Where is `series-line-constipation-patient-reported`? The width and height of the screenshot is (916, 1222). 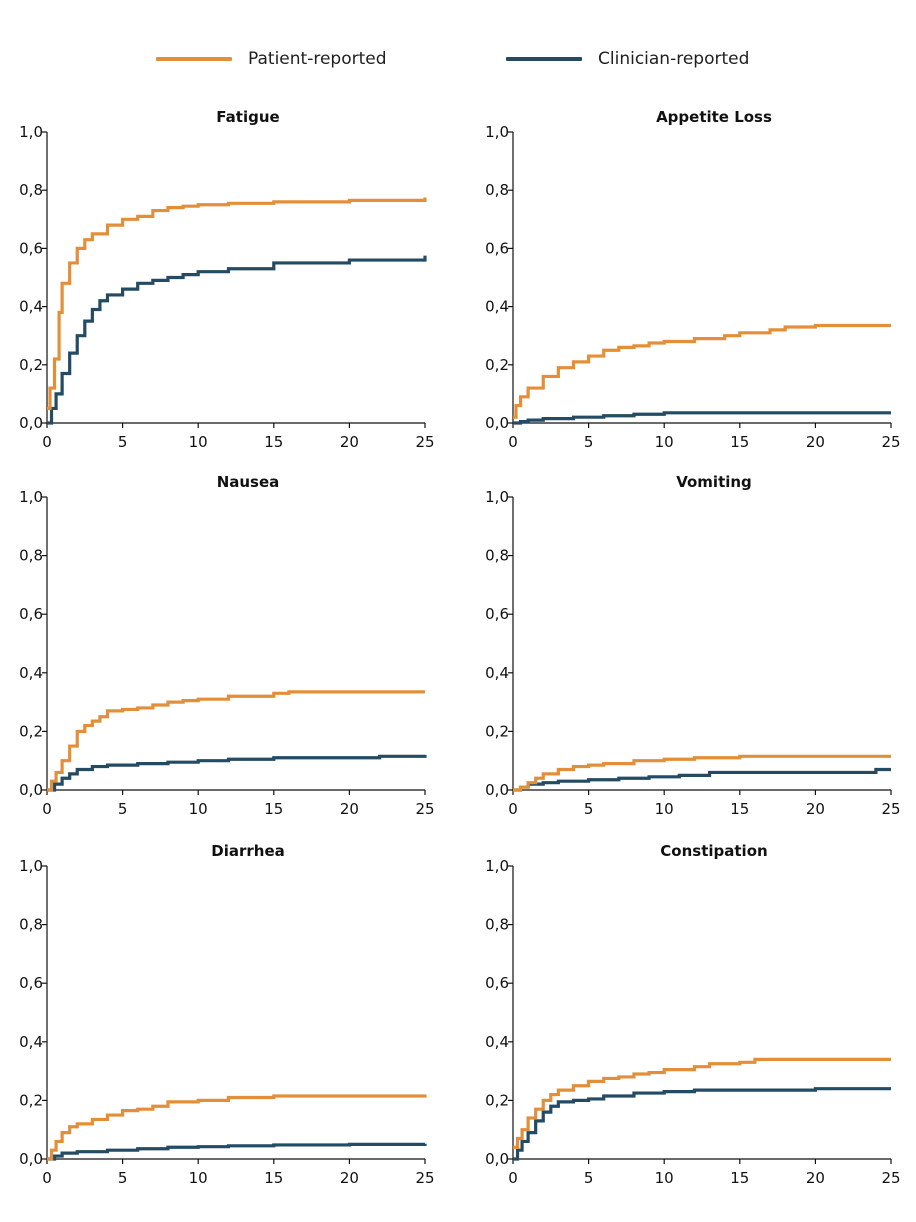
series-line-constipation-patient-reported is located at coordinates (702, 1103).